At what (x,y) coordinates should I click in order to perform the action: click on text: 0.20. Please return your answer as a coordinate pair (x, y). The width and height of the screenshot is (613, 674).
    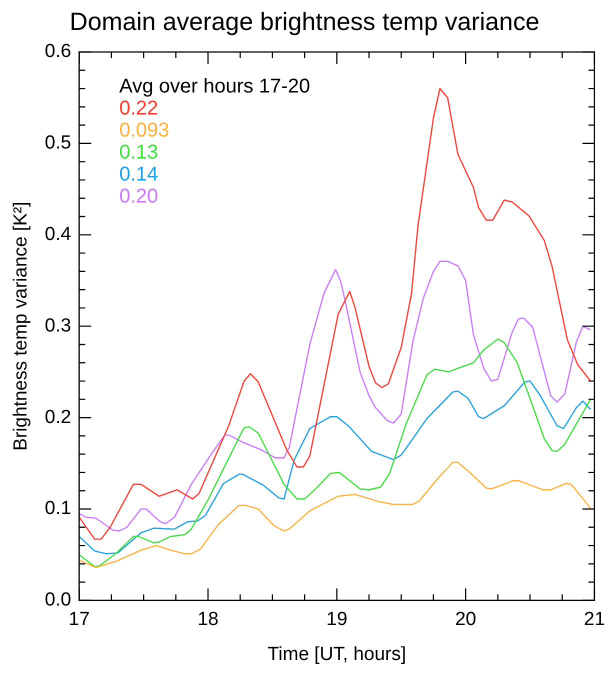
    Looking at the image, I should click on (138, 197).